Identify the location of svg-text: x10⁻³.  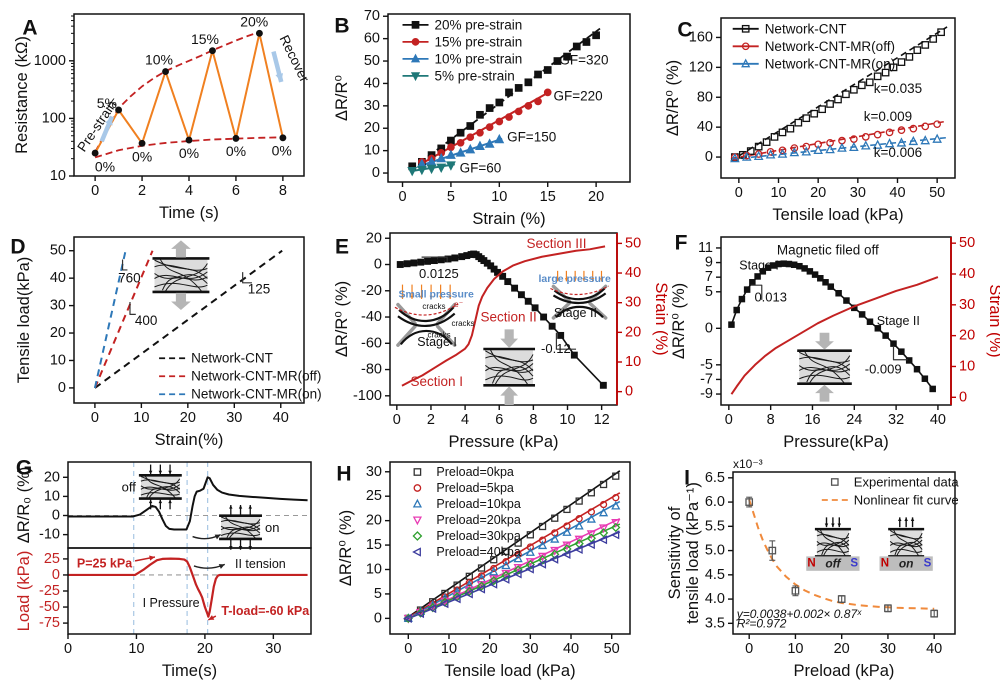
(748, 464).